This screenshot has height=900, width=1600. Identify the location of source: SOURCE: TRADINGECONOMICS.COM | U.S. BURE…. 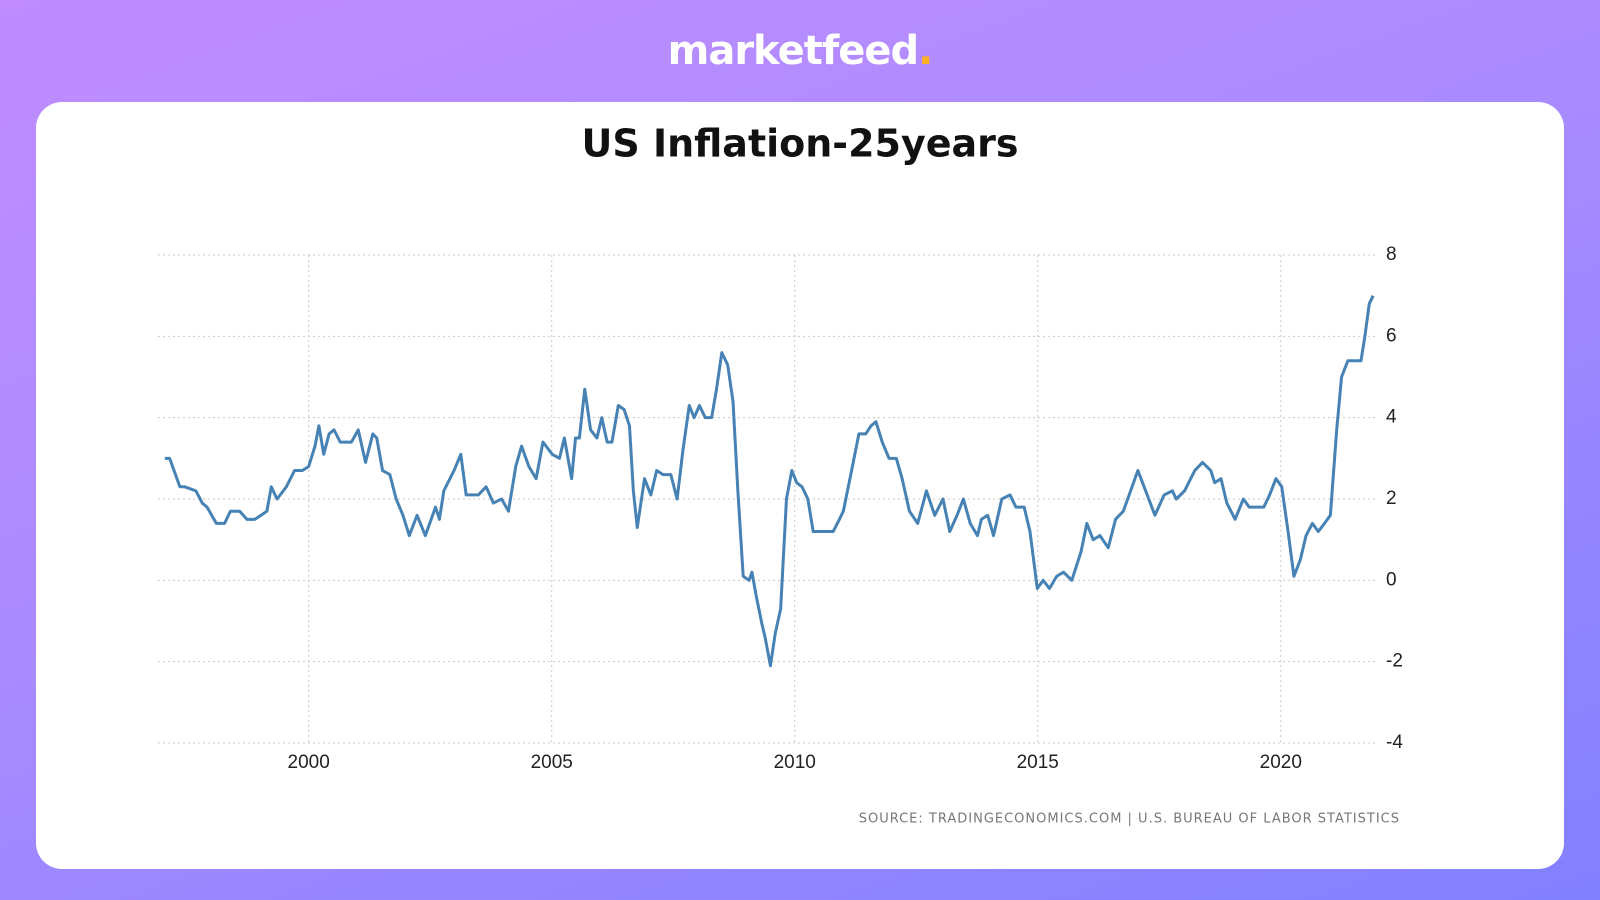
(1129, 819).